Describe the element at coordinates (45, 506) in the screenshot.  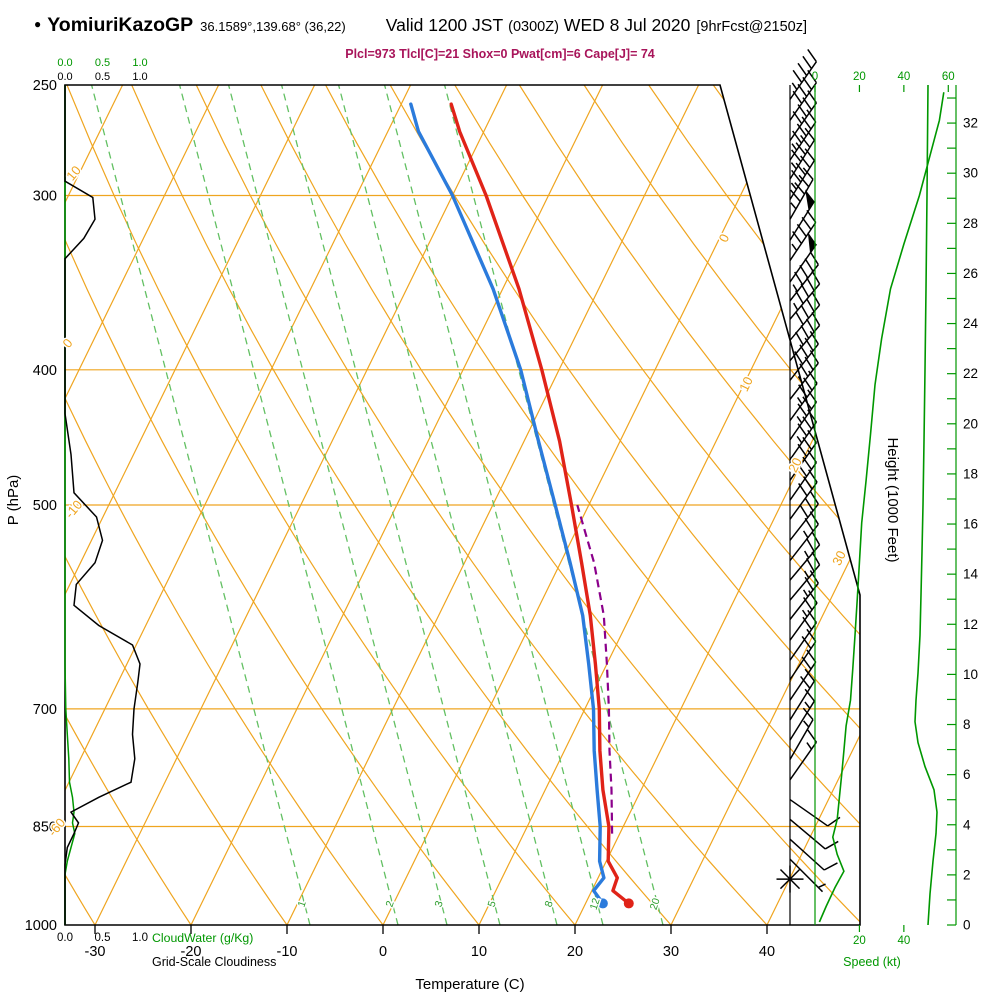
I see `svg-text: 500` at that location.